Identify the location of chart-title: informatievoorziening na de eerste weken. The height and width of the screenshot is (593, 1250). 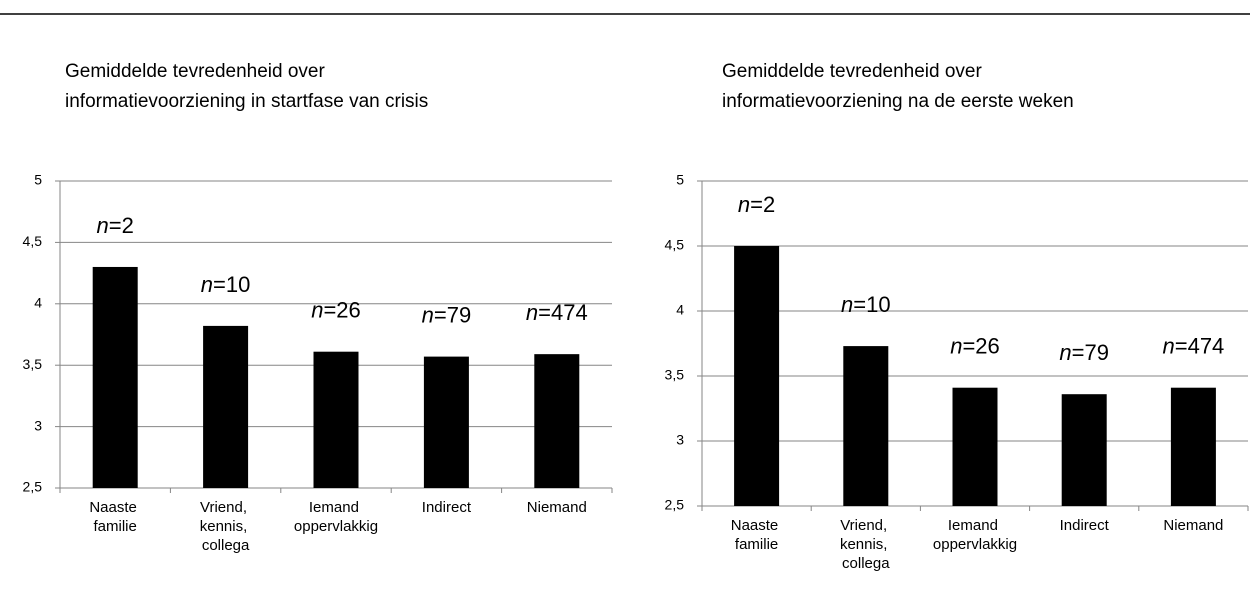
(898, 101).